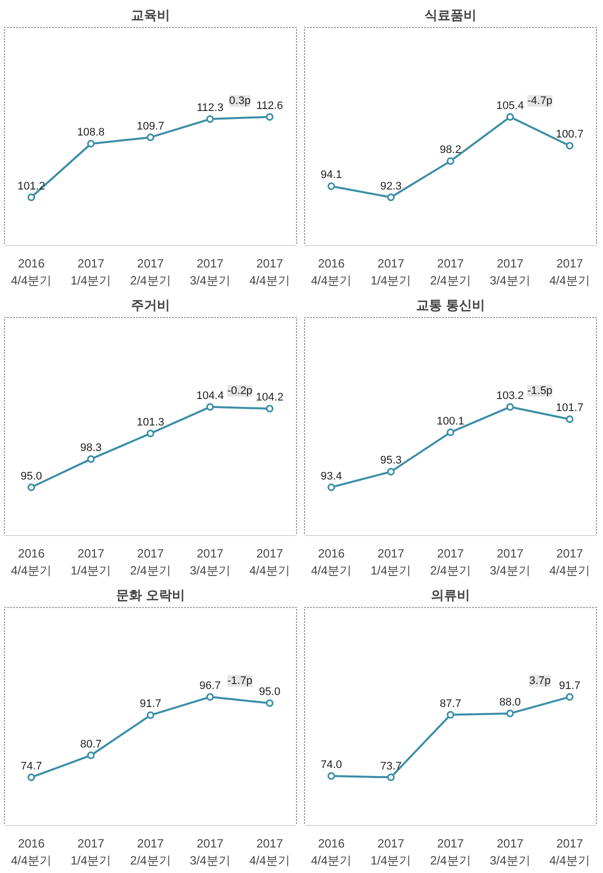 This screenshot has height=873, width=603. What do you see at coordinates (210, 686) in the screenshot?
I see `data-label: 96.7` at bounding box center [210, 686].